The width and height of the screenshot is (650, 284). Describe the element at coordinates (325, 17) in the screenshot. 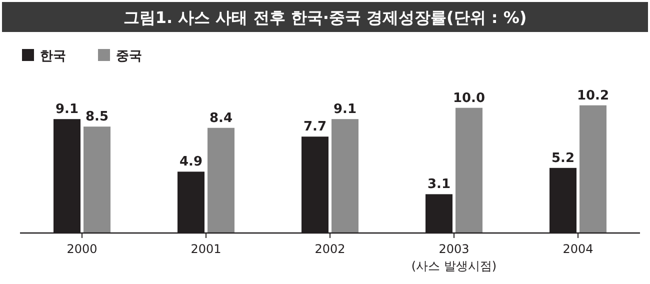

I see `chart-title: 그림1. 사스 사태 전후 한국·중국 경제성장률(단위 : %)` at that location.